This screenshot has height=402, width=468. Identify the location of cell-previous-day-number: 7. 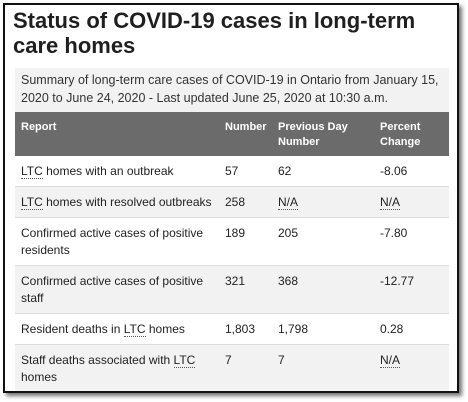
(323, 367).